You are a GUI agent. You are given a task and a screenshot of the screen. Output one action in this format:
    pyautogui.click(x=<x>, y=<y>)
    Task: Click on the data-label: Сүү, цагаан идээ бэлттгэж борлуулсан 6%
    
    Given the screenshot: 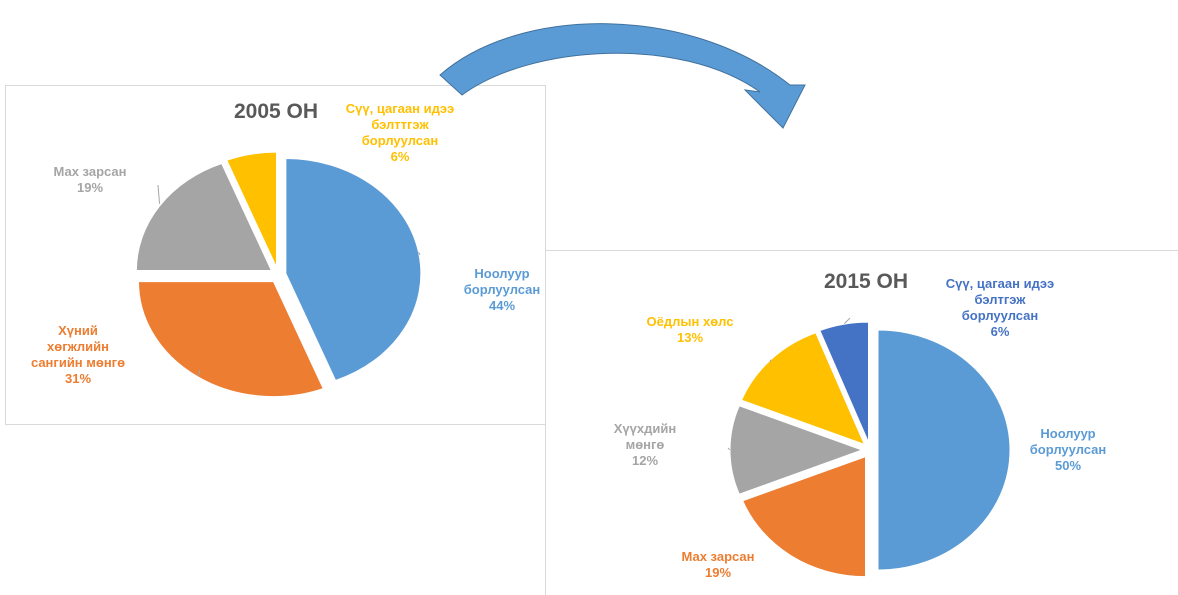 What is the action you would take?
    pyautogui.click(x=400, y=133)
    